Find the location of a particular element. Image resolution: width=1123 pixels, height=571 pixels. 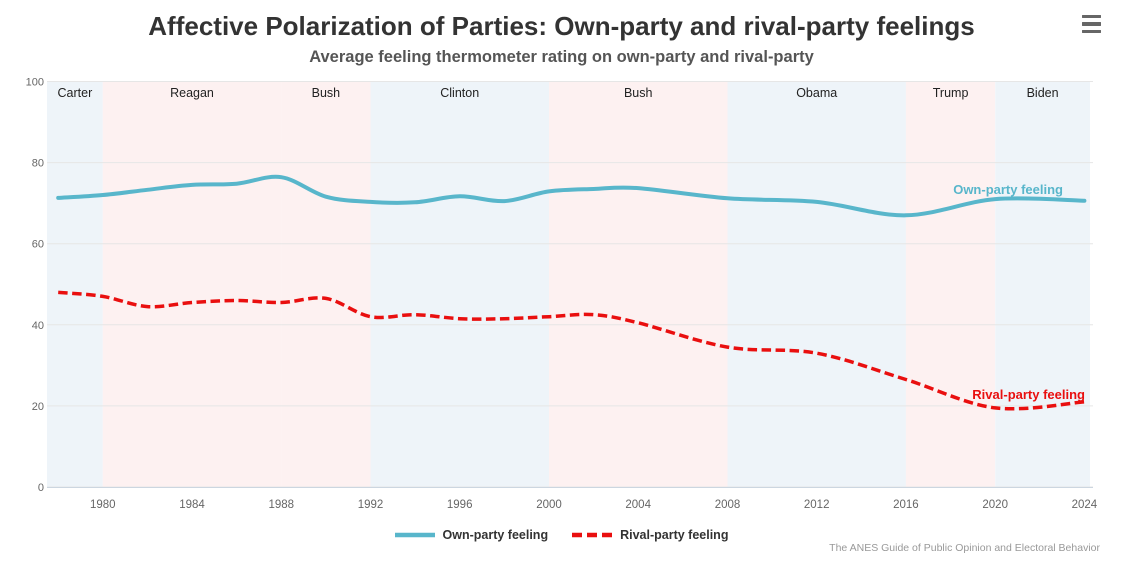

x-tick-label-2016: 2016 is located at coordinates (906, 505).